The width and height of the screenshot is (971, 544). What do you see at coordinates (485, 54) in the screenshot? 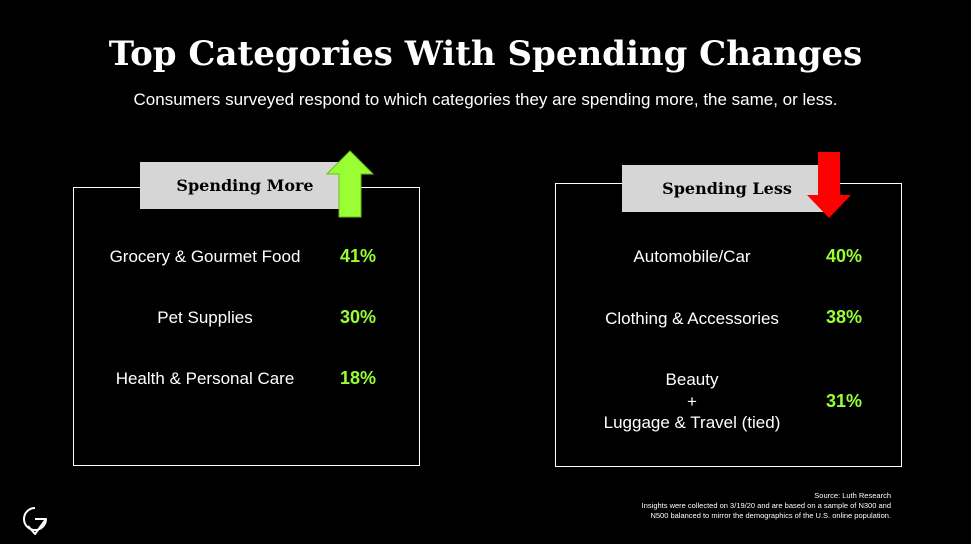
I see `page-title: Top Categories With Spending Changes` at bounding box center [485, 54].